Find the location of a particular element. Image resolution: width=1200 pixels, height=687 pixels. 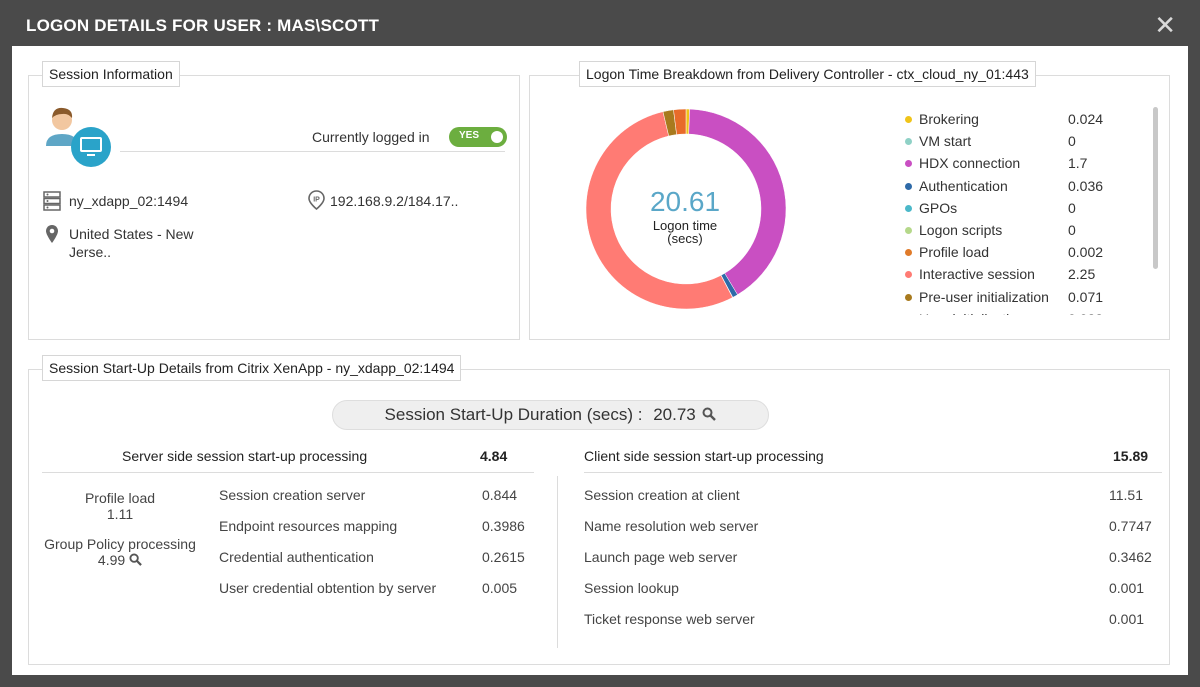

client-side-divider is located at coordinates (873, 472).